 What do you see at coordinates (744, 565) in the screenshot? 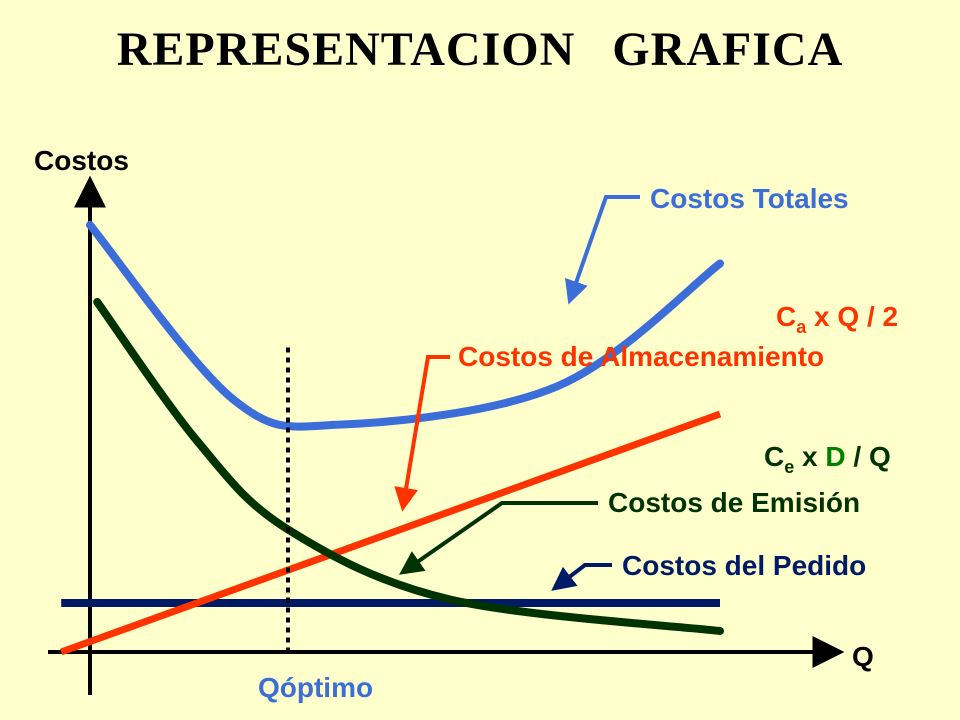
I see `legend-costos-pedido: Costos del Pedido` at bounding box center [744, 565].